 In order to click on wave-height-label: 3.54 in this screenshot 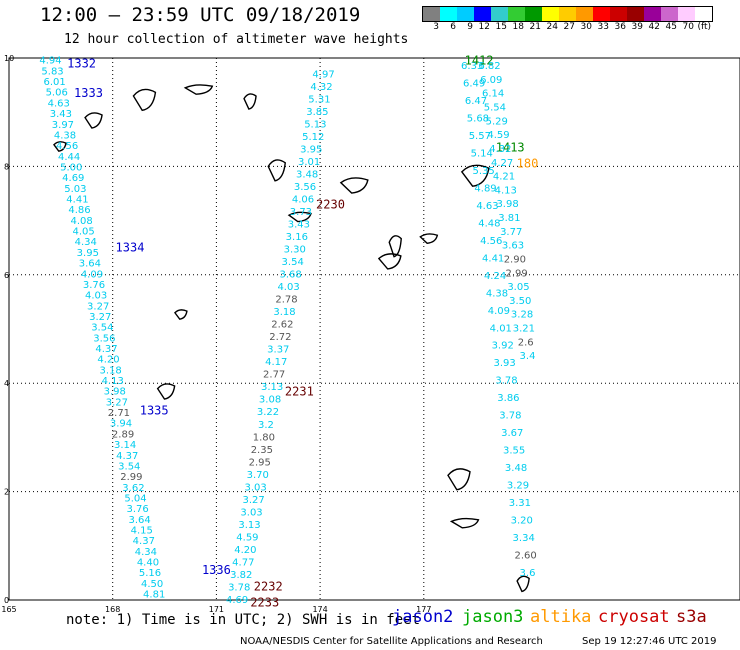, I will do `click(129, 466)`.